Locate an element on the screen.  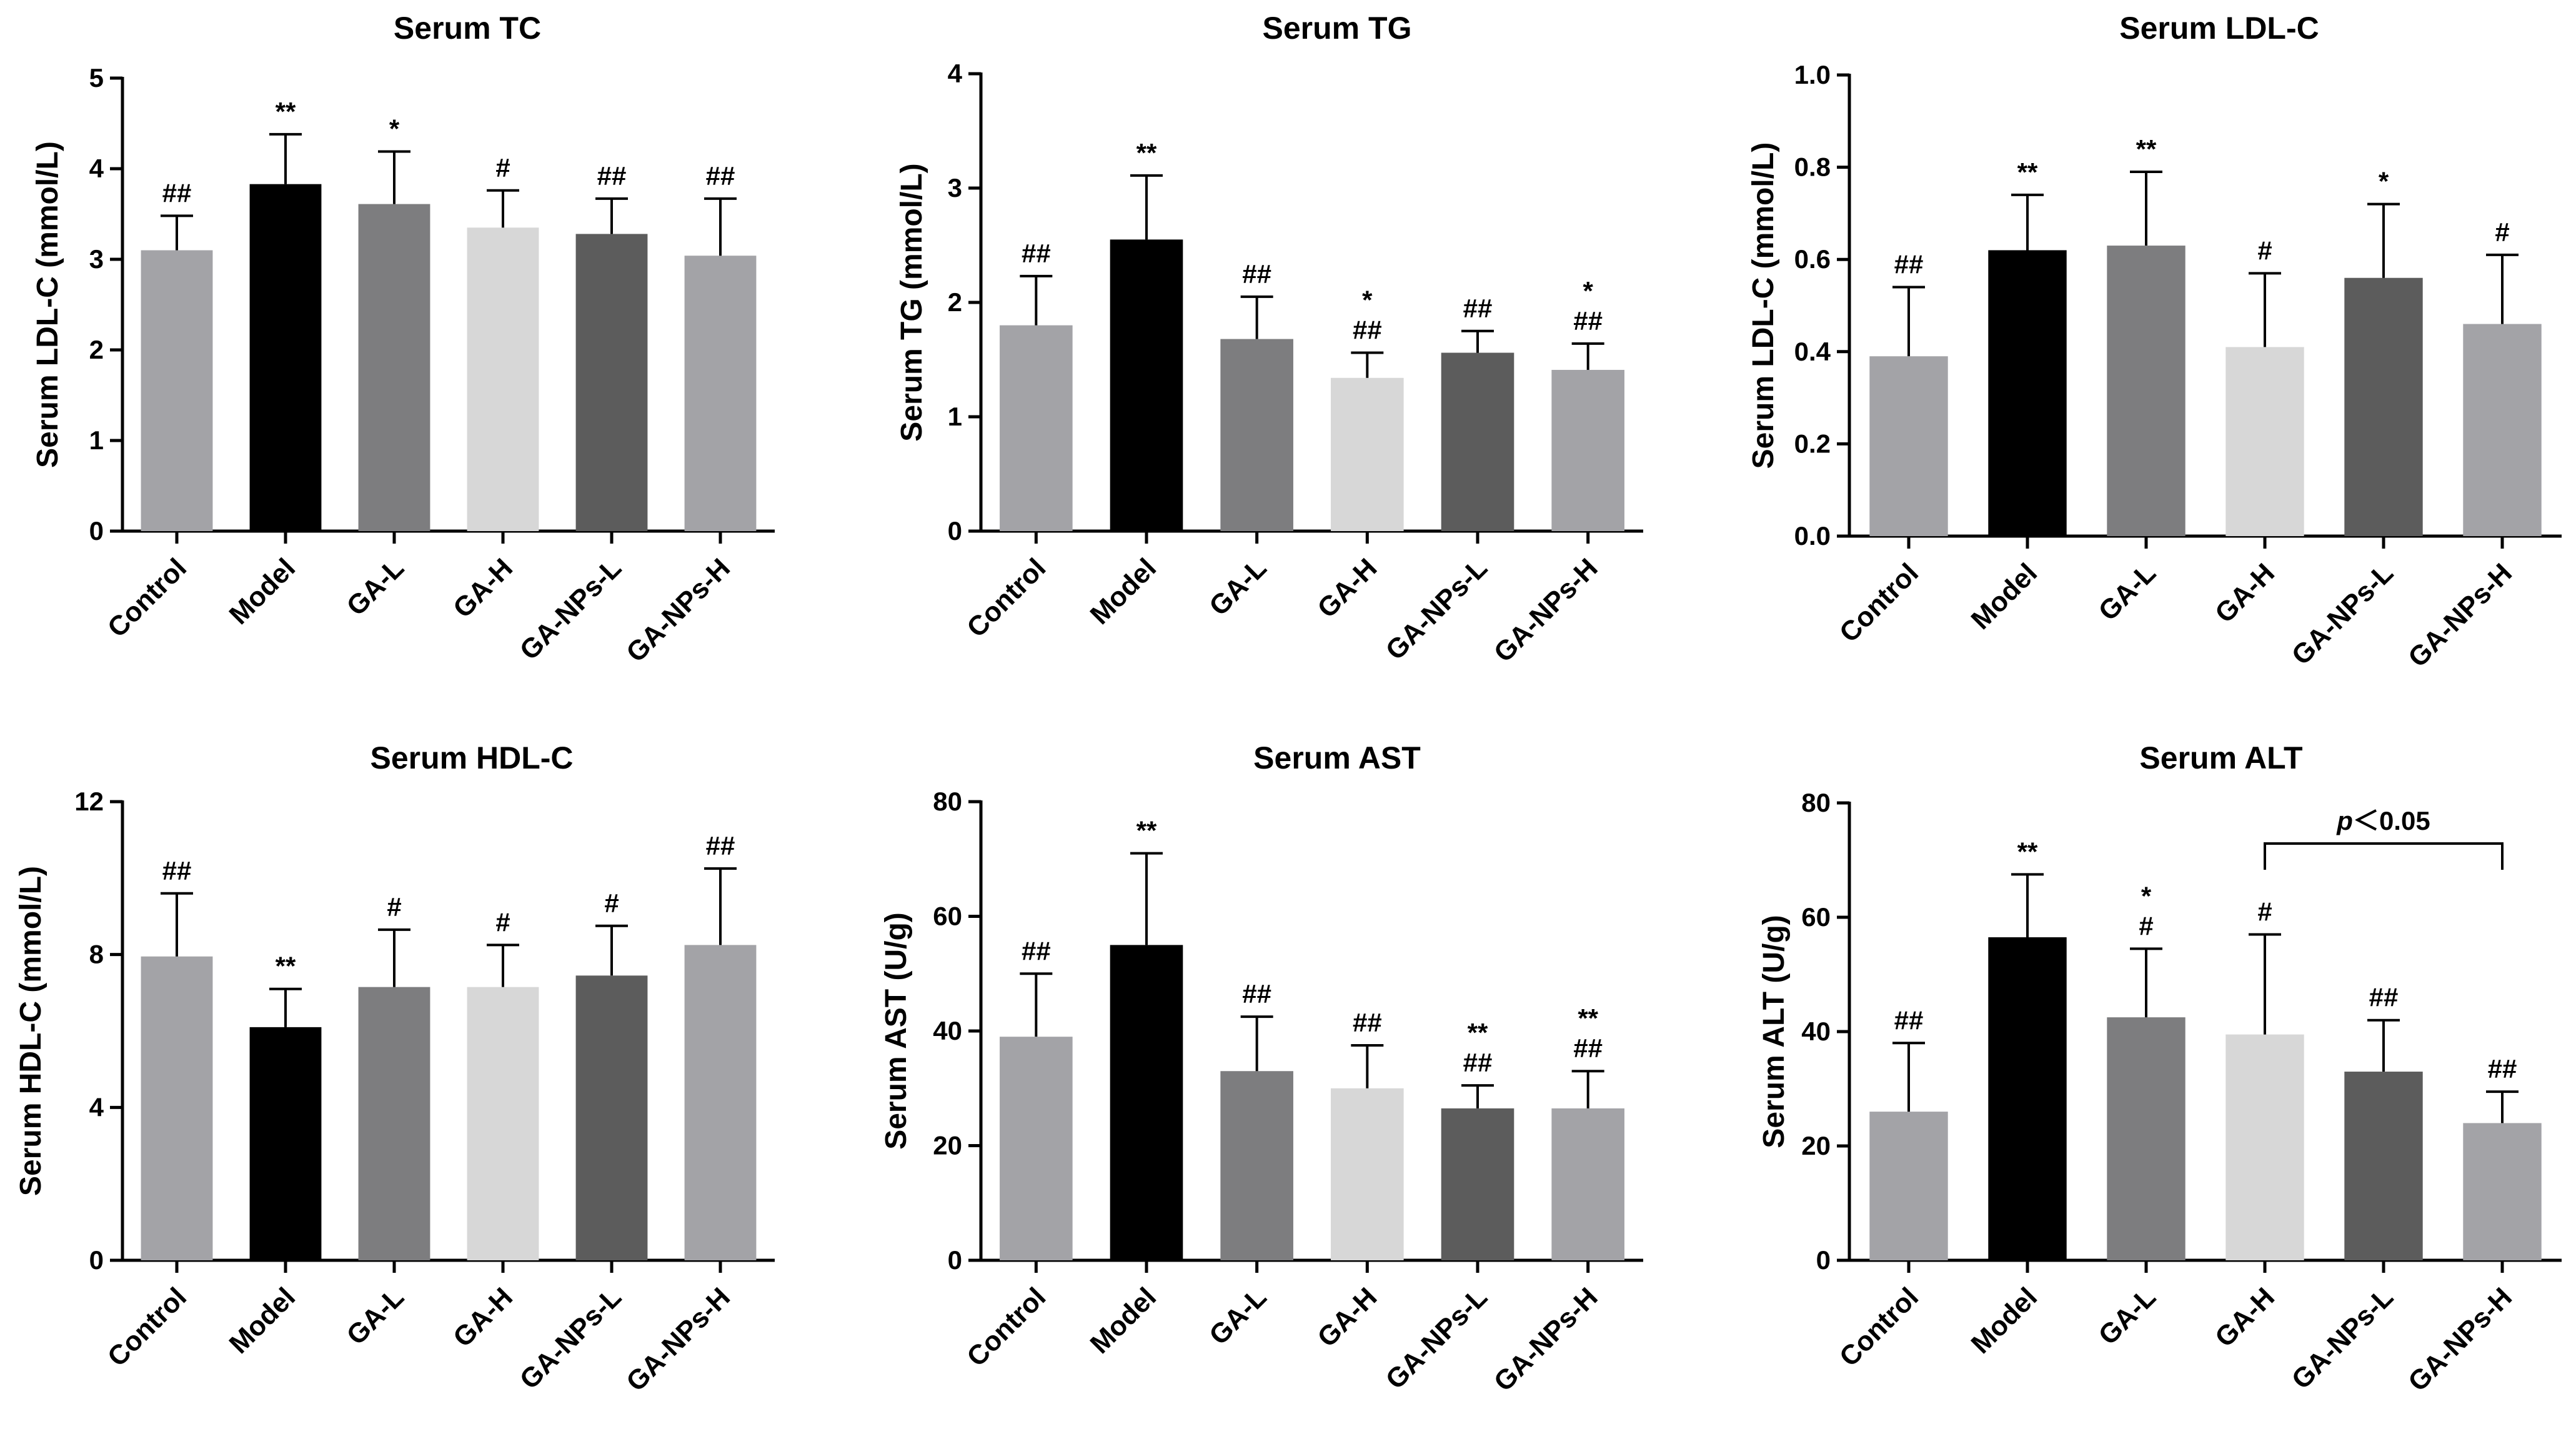
y-tick-label: 0.2 is located at coordinates (1812, 443).